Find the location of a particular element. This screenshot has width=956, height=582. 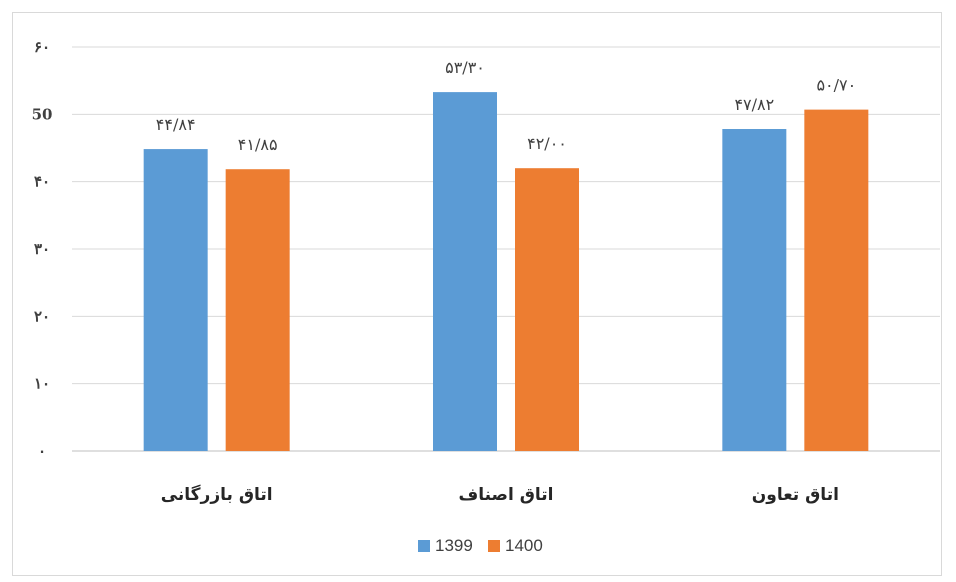

legend-label-1400: 1400 is located at coordinates (524, 545).